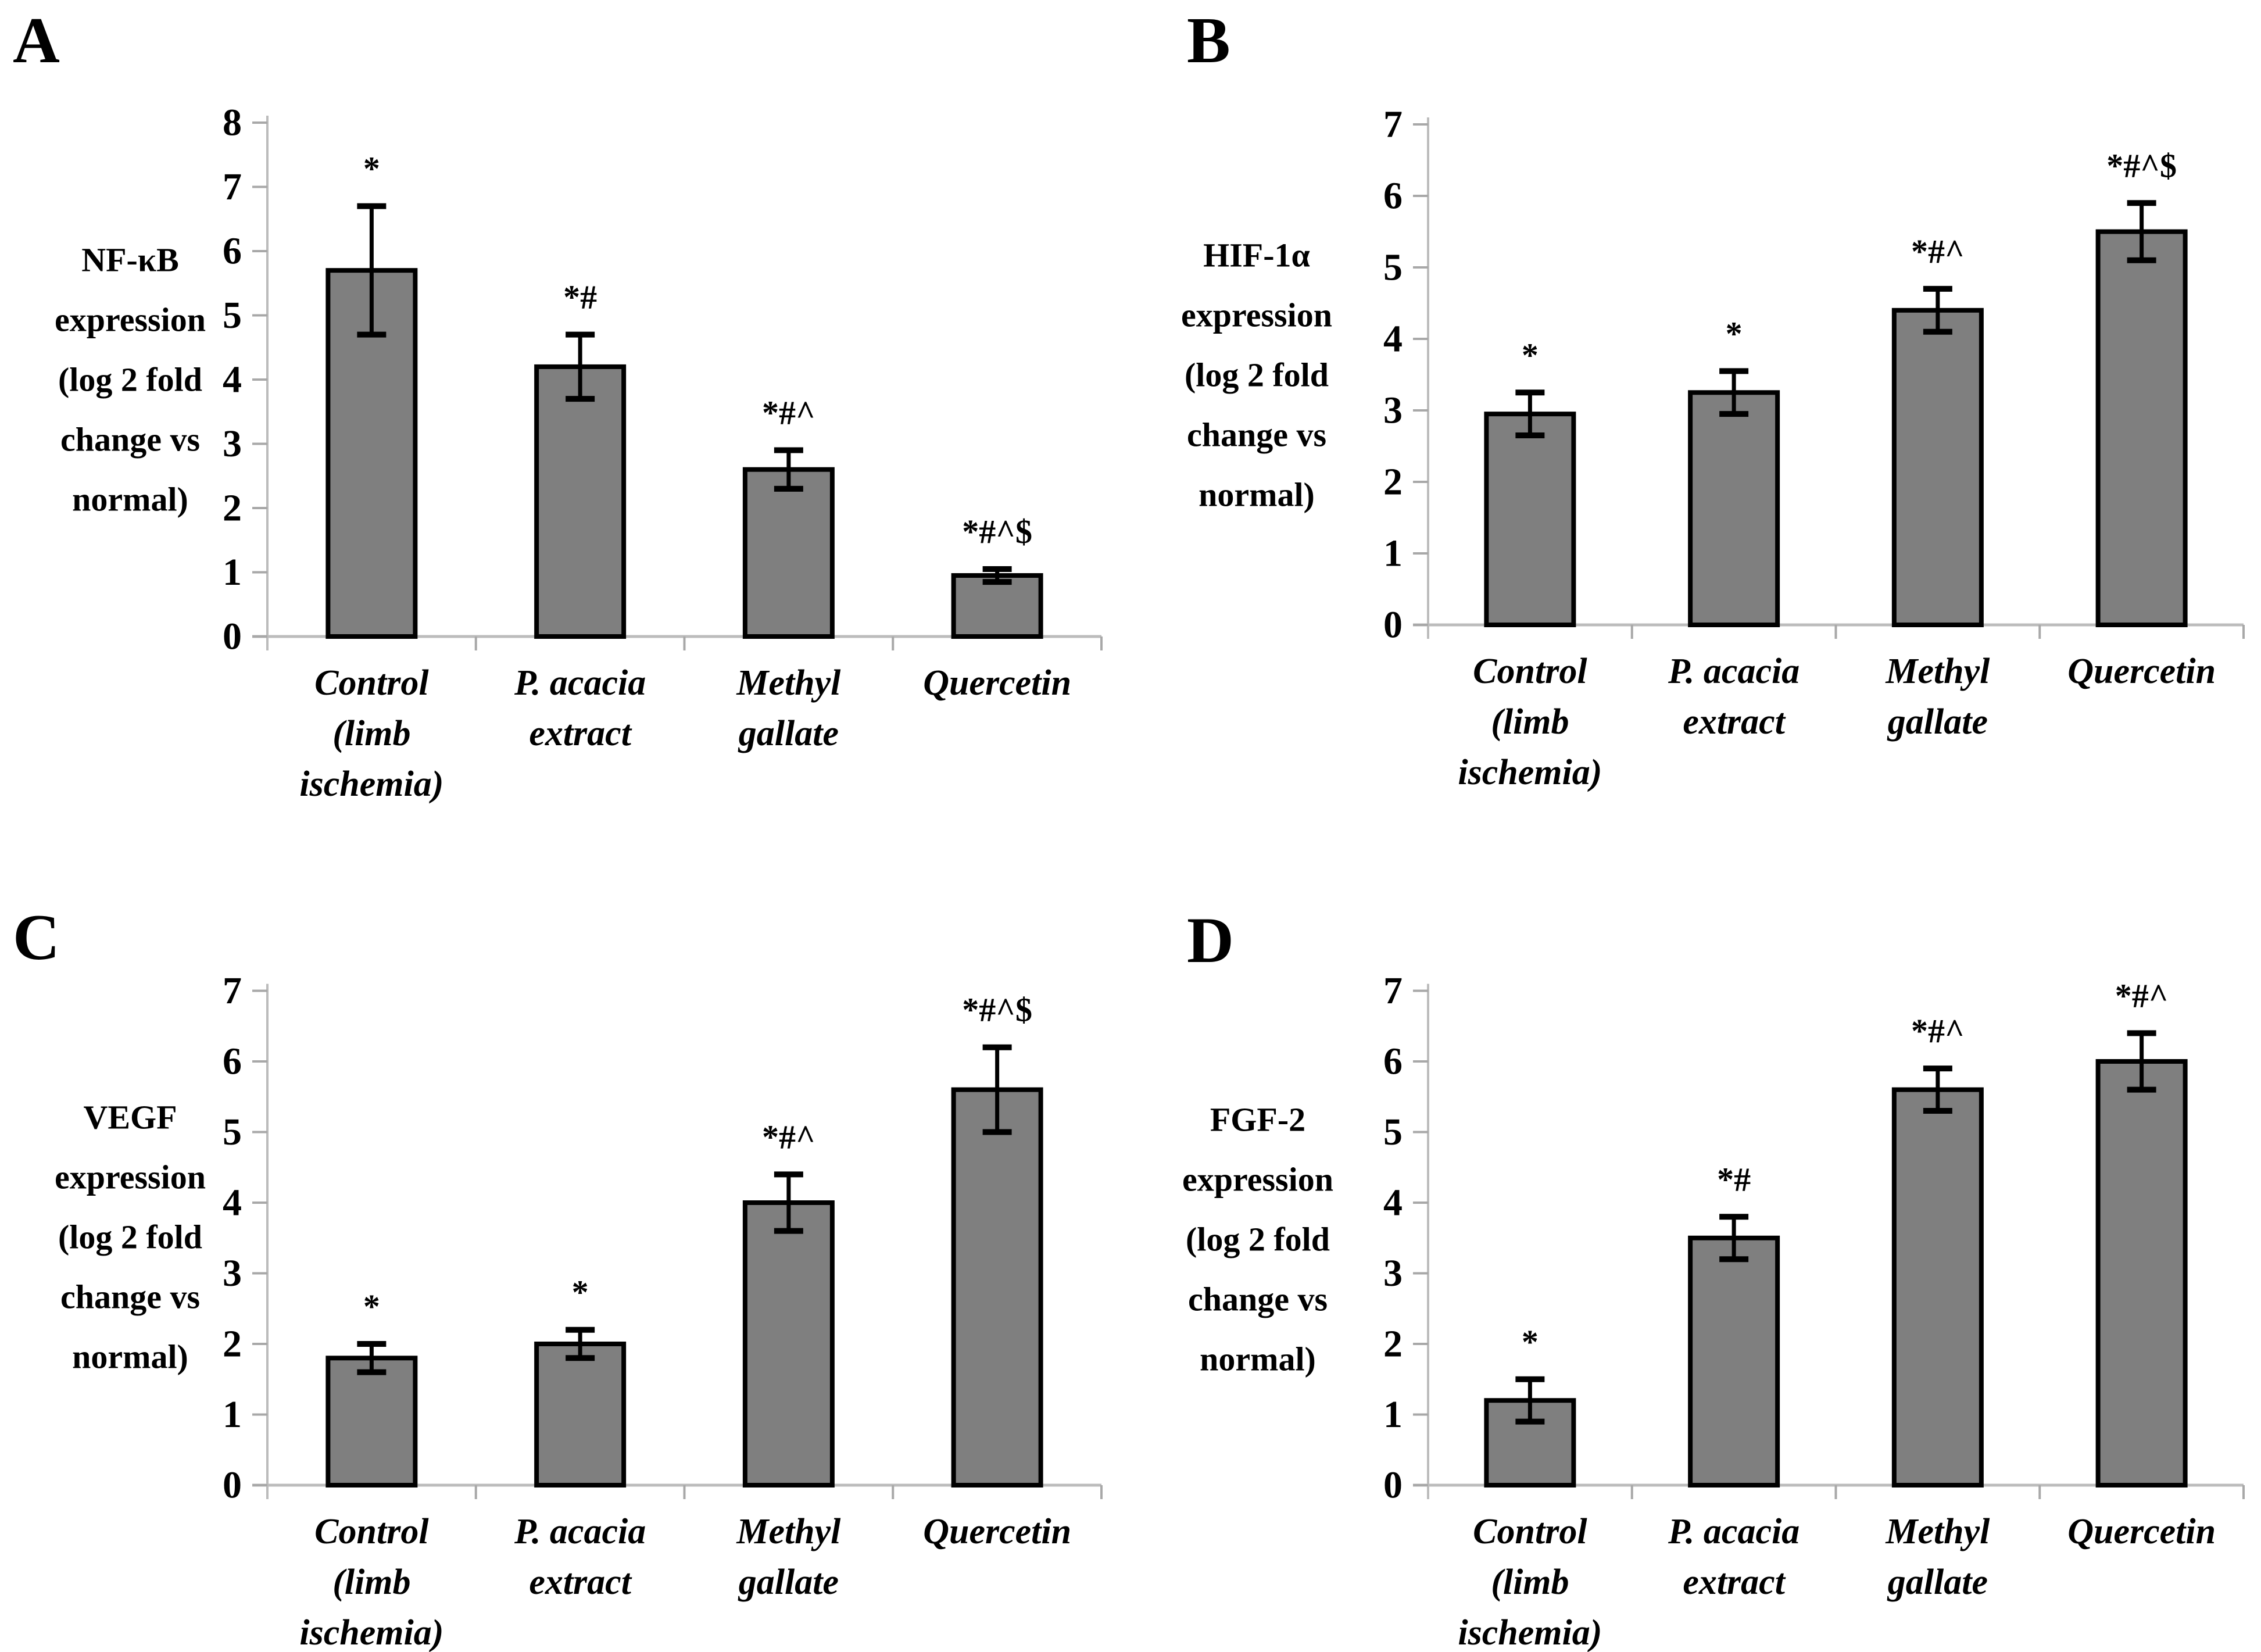  I want to click on panel-a-letter: A, so click(36, 41).